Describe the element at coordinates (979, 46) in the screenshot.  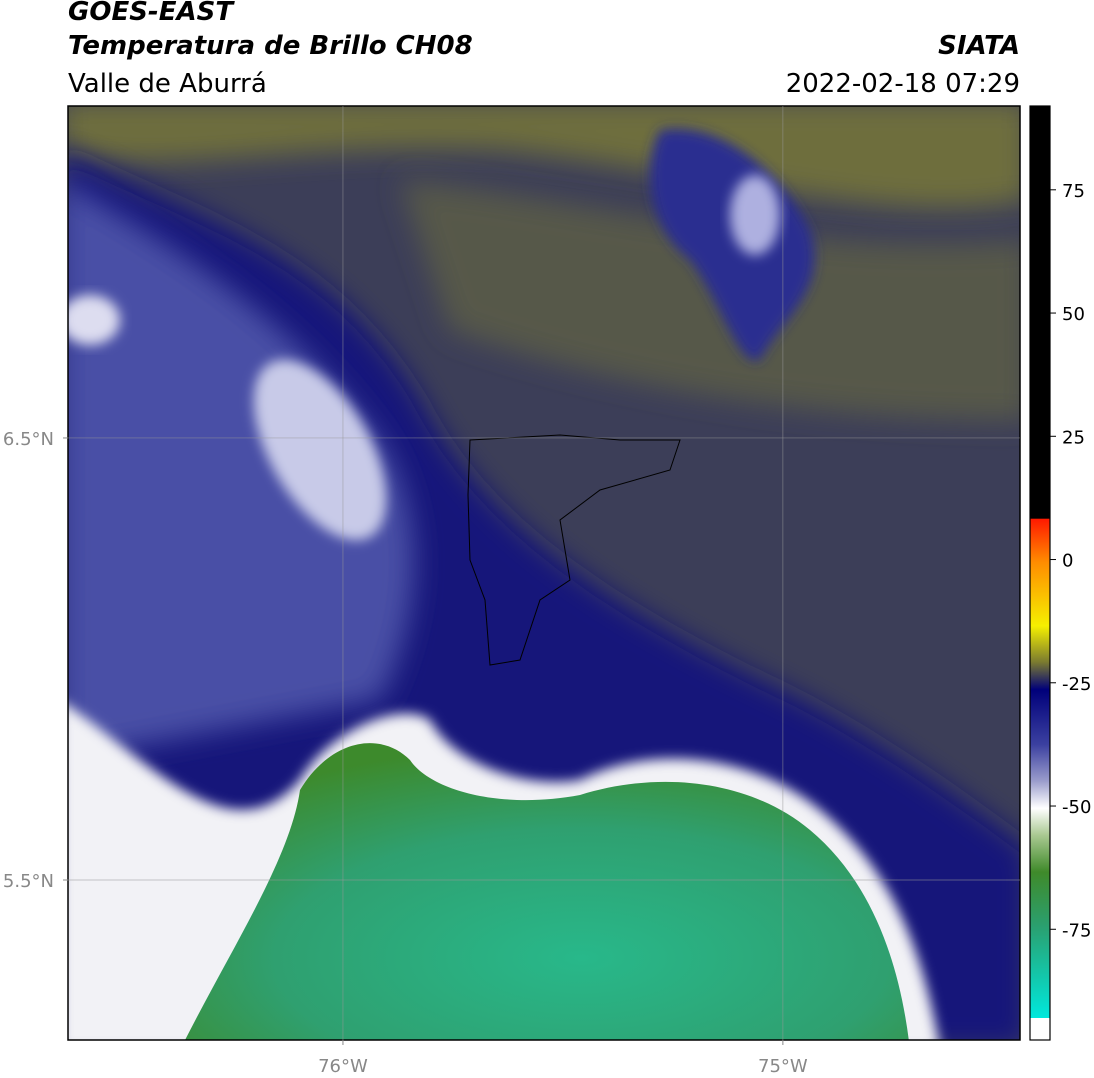
I see `agency: SIATA` at that location.